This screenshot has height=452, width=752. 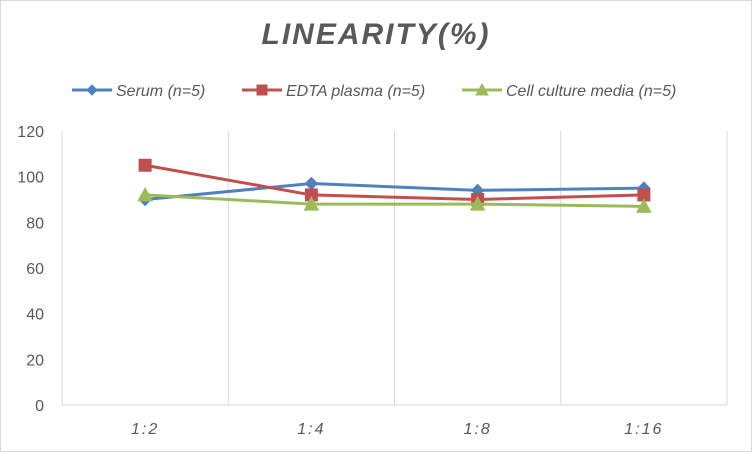 What do you see at coordinates (30, 132) in the screenshot?
I see `y-tick-label: 120` at bounding box center [30, 132].